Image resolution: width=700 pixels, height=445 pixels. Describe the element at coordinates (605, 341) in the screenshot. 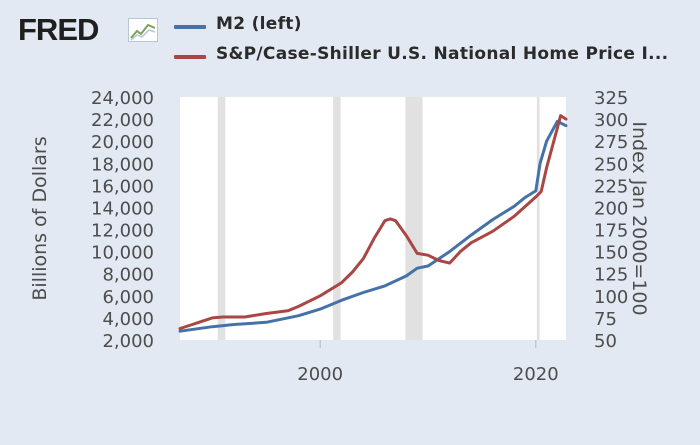

I see `y-right-tick-label: 50` at that location.